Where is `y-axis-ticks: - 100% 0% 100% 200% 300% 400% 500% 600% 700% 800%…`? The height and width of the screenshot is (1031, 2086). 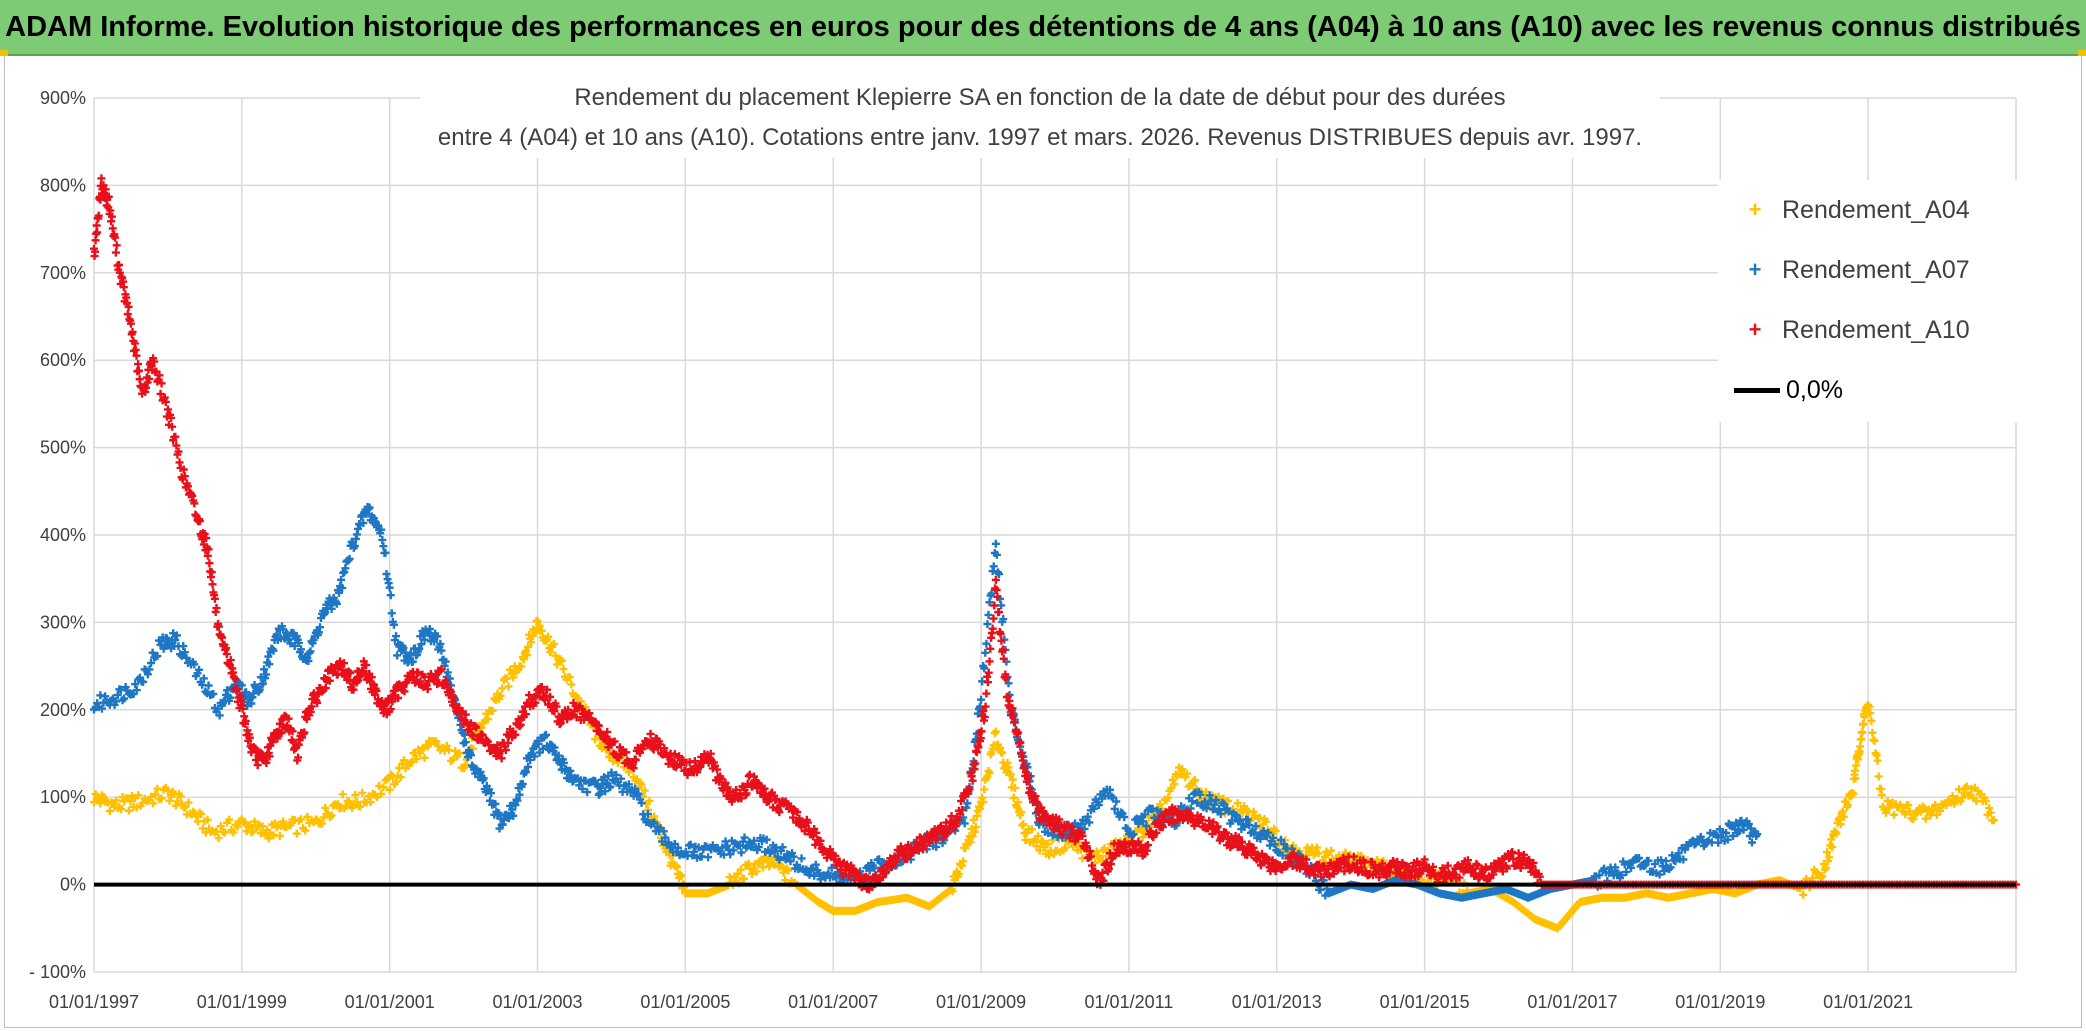
y-axis-ticks: - 100% 0% 100% 200% 300% 400% 500% 600% 700% 800%… is located at coordinates (57, 535).